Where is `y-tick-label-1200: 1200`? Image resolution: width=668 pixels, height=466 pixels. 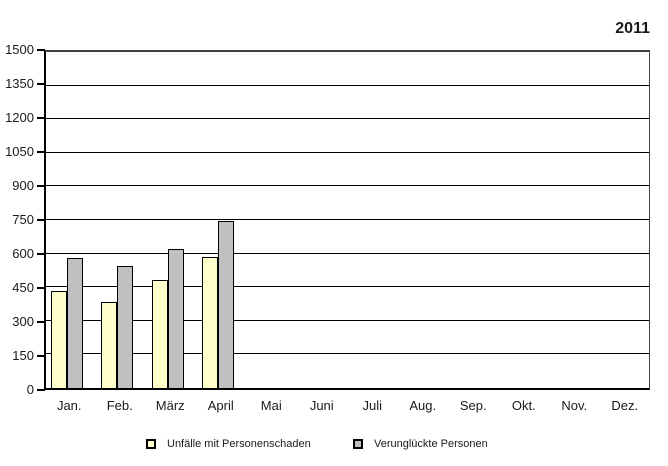 y-tick-label-1200: 1200 is located at coordinates (19, 117).